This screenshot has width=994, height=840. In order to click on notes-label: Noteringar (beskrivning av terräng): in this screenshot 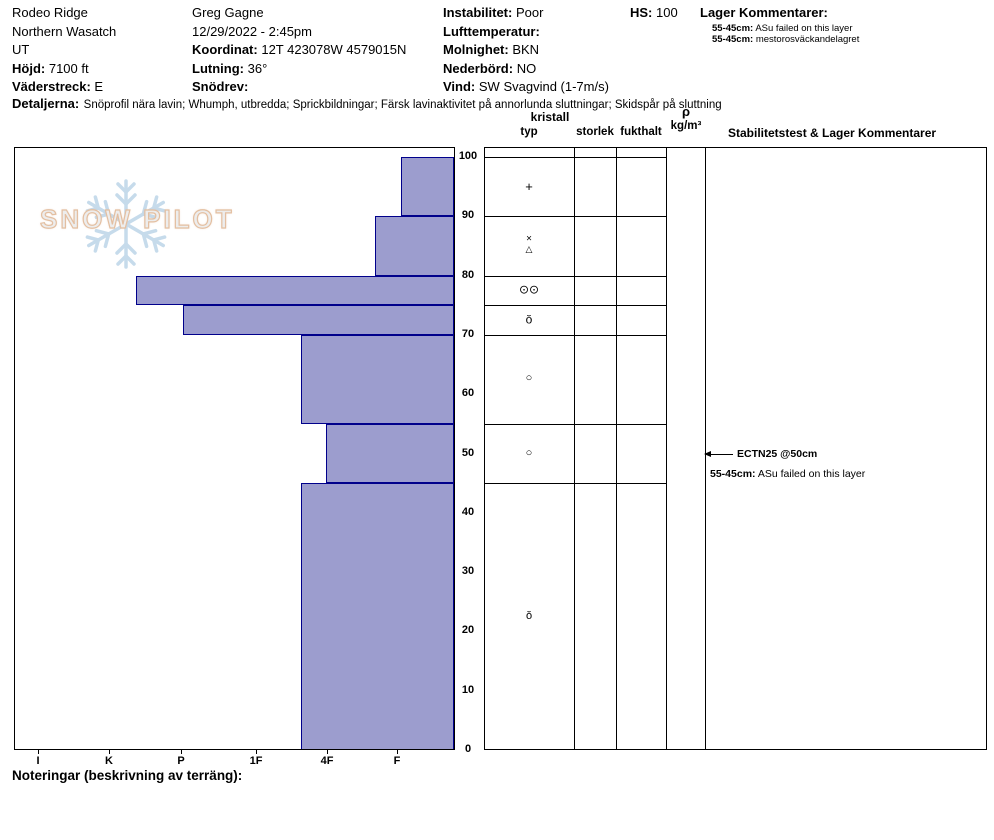, I will do `click(127, 775)`.